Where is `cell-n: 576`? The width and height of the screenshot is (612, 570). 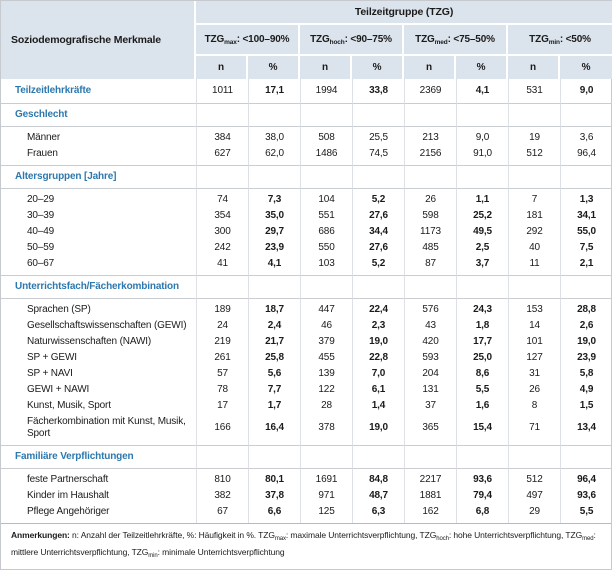 cell-n: 576 is located at coordinates (430, 308).